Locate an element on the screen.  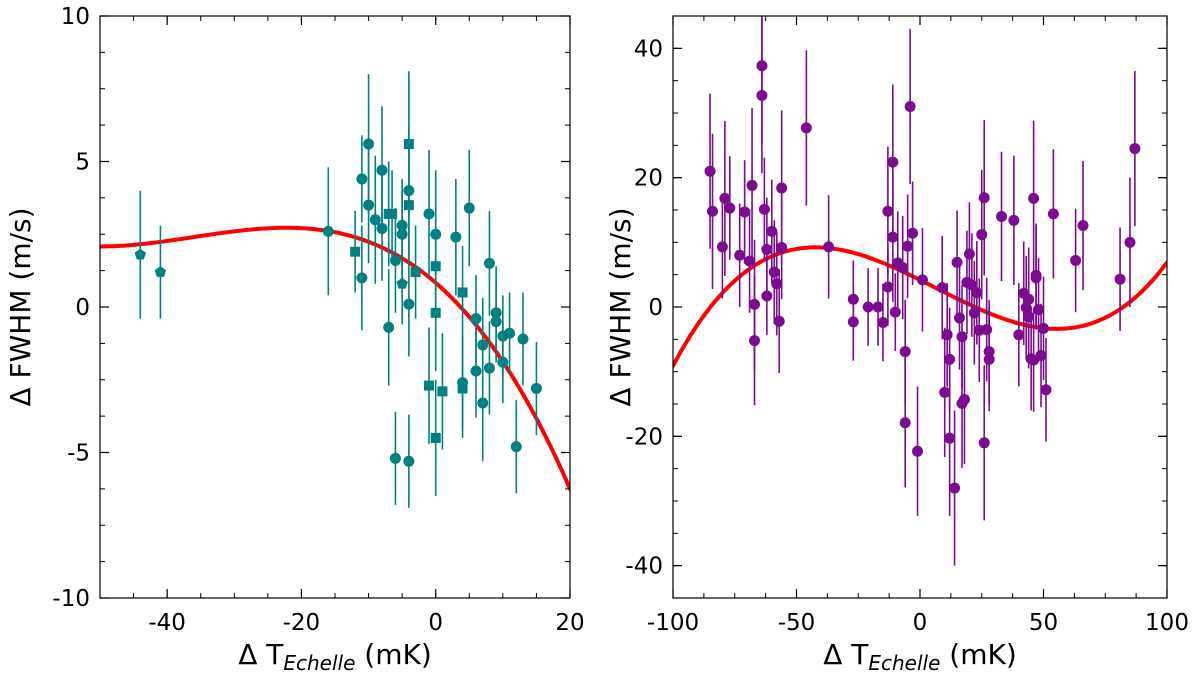
left-x-axis-label: Δ TEchelle (mK) is located at coordinates (335, 656).